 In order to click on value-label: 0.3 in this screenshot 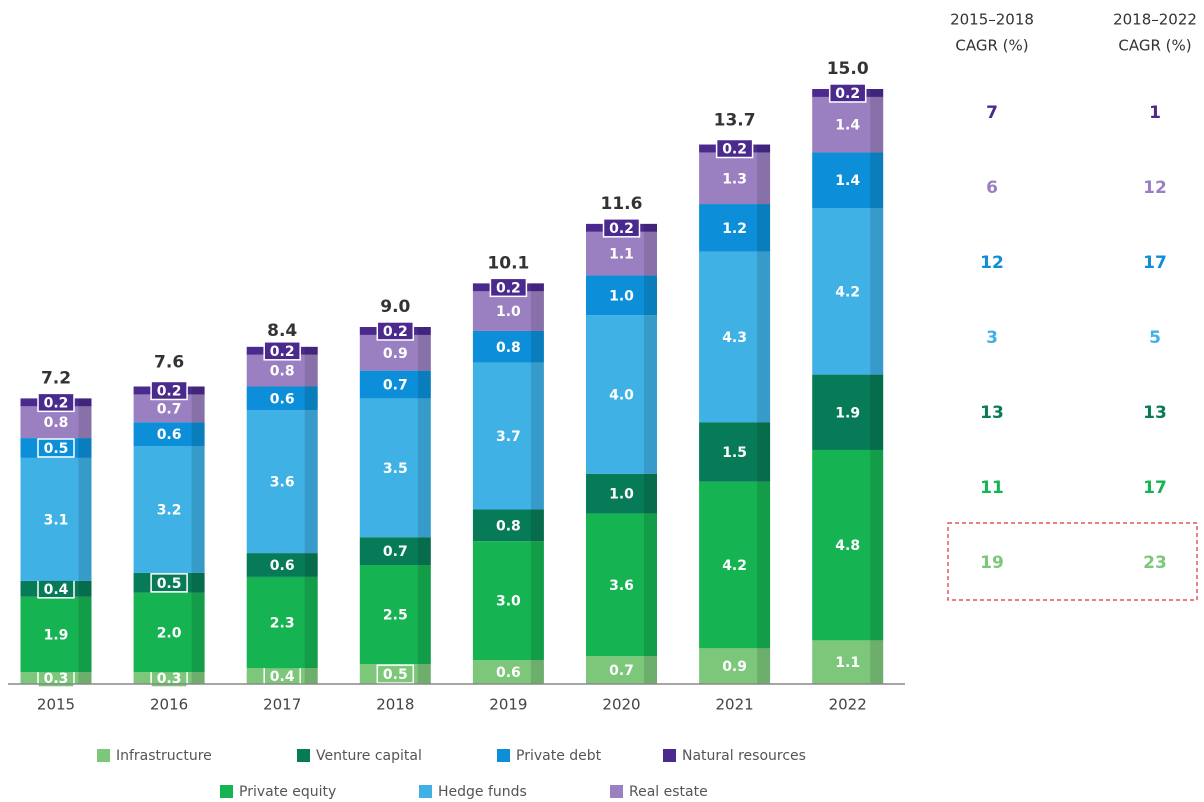, I will do `click(56, 679)`.